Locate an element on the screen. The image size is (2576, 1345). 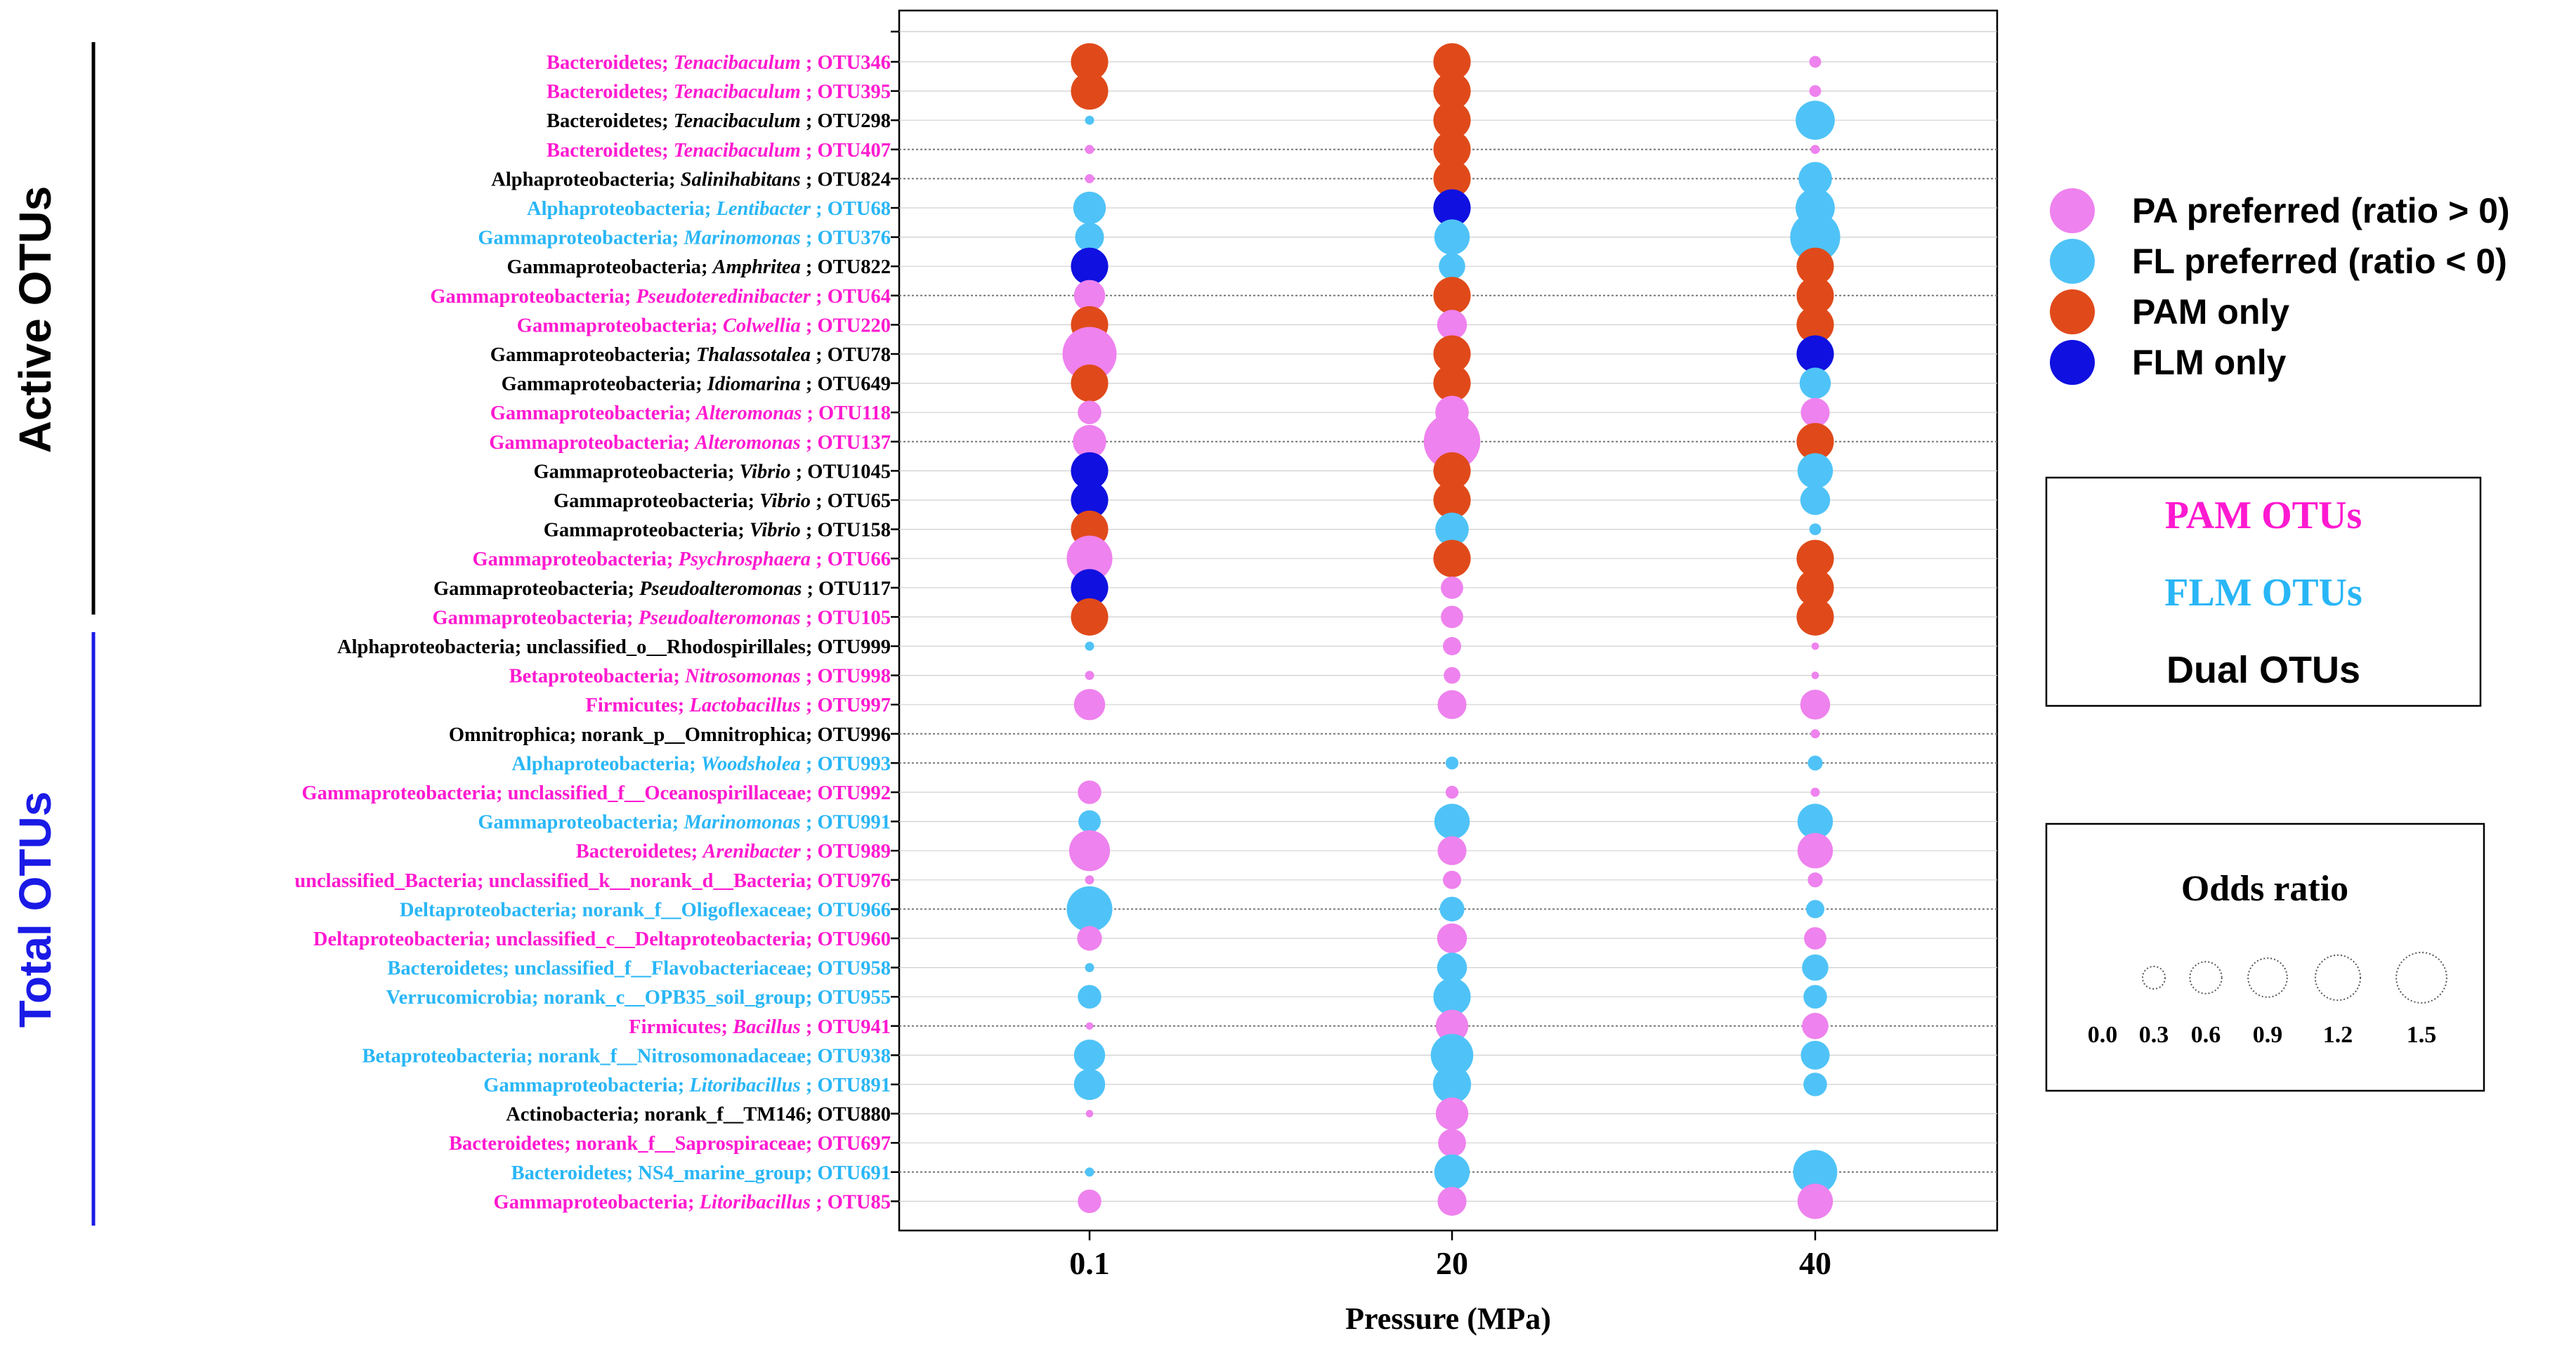
legend-label: PAM only is located at coordinates (2211, 312).